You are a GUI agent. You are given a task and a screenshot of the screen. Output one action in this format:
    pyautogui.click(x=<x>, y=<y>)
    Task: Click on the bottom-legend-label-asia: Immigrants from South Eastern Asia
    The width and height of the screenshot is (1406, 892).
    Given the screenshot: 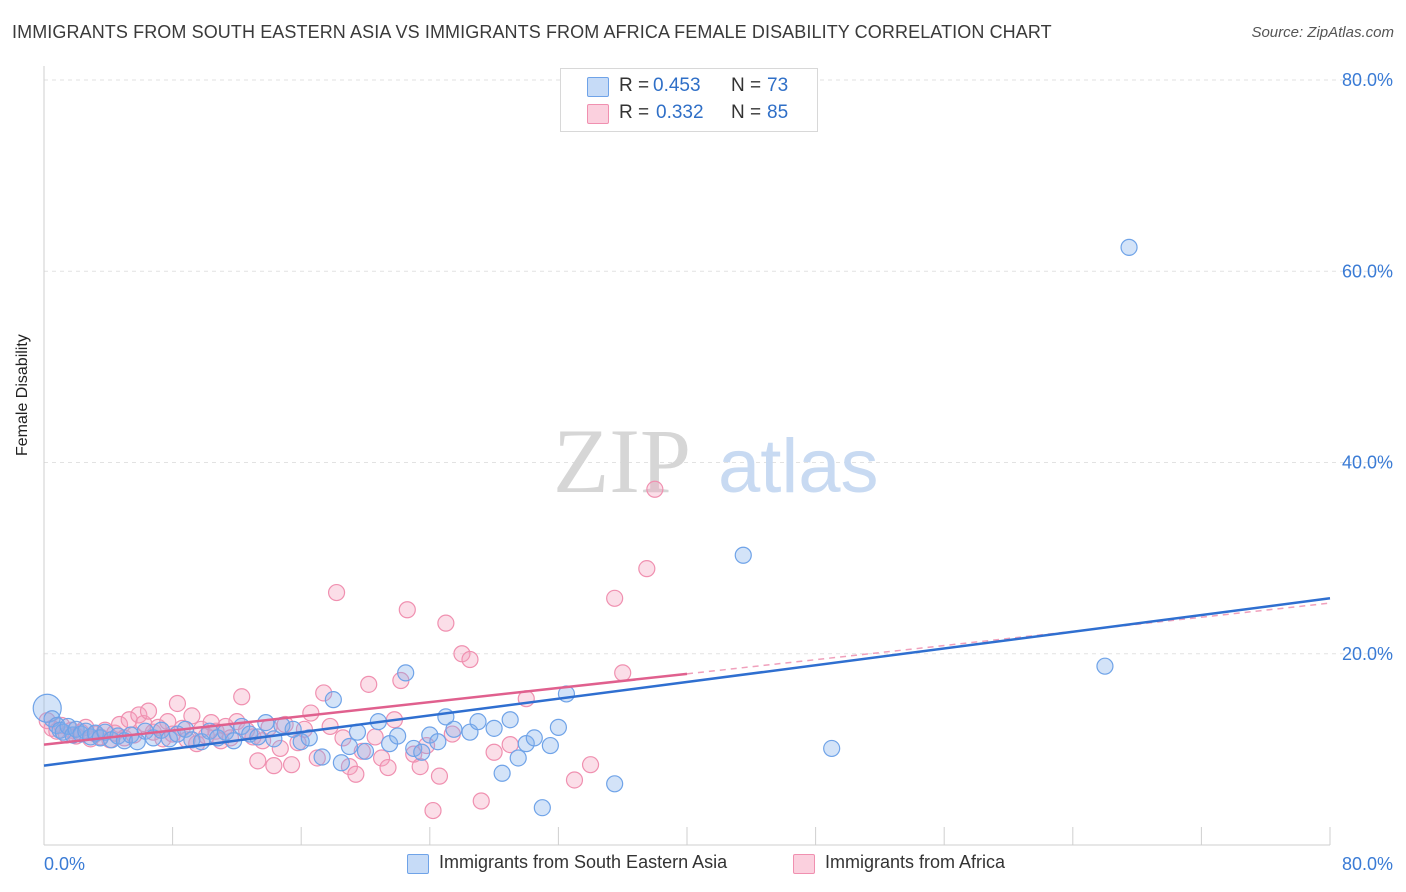 What is the action you would take?
    pyautogui.click(x=583, y=862)
    